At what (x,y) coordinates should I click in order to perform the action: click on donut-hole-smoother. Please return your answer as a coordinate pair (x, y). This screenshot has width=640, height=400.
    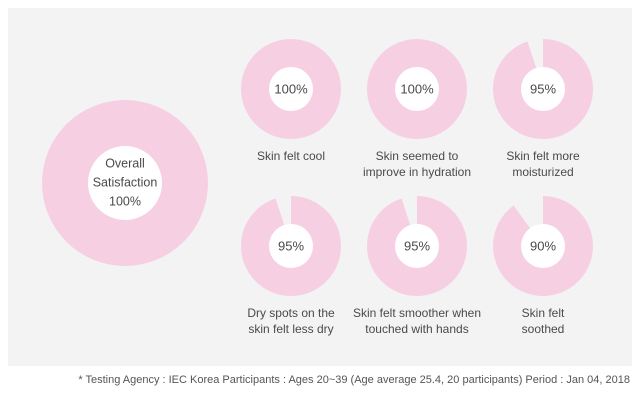
    Looking at the image, I should click on (417, 246).